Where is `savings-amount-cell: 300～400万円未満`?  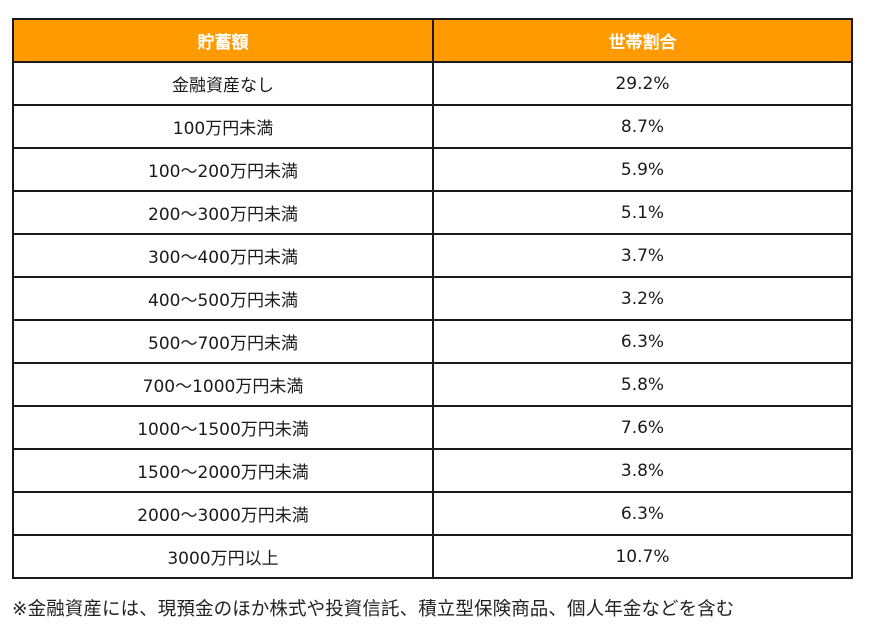 savings-amount-cell: 300～400万円未満 is located at coordinates (223, 255).